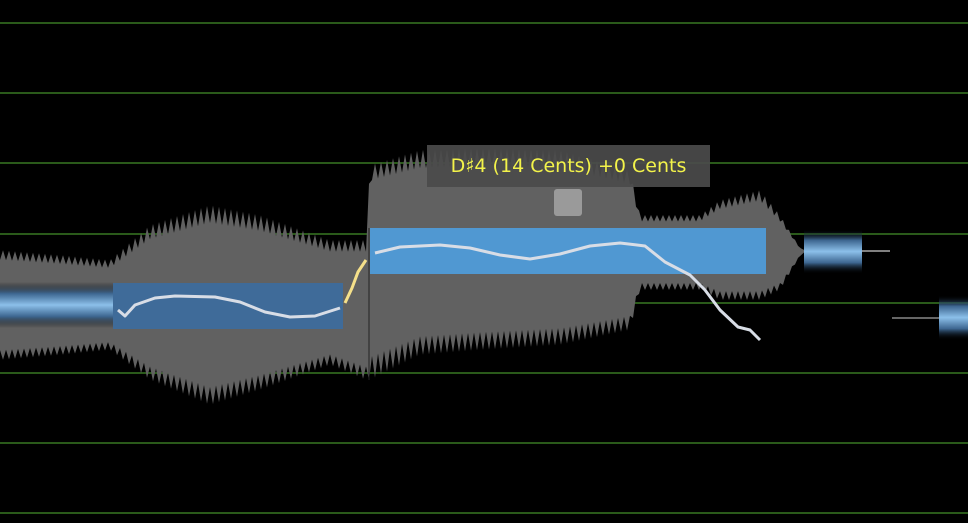 This screenshot has width=968, height=523. I want to click on pitch-tooltip: D♯4 (14 Cents) +0 Cents, so click(568, 166).